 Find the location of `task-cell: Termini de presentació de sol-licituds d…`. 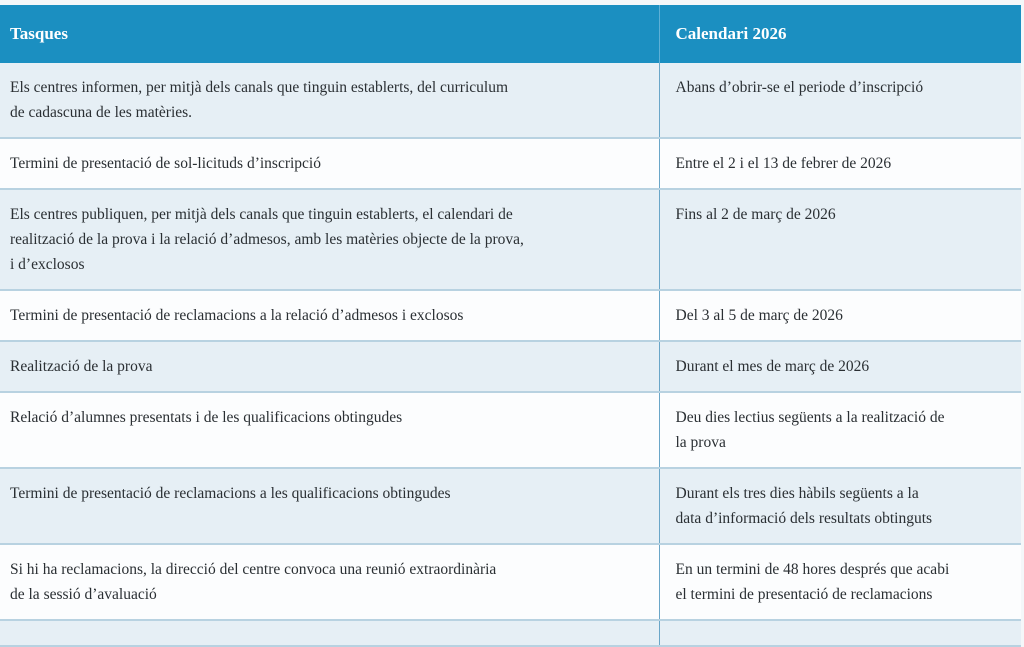

task-cell: Termini de presentació de sol-licituds d… is located at coordinates (329, 164).